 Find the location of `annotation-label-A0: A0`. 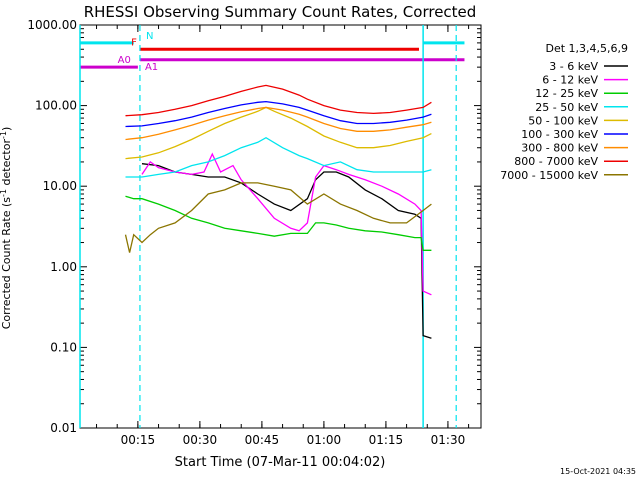

annotation-label-A0: A0 is located at coordinates (124, 60).